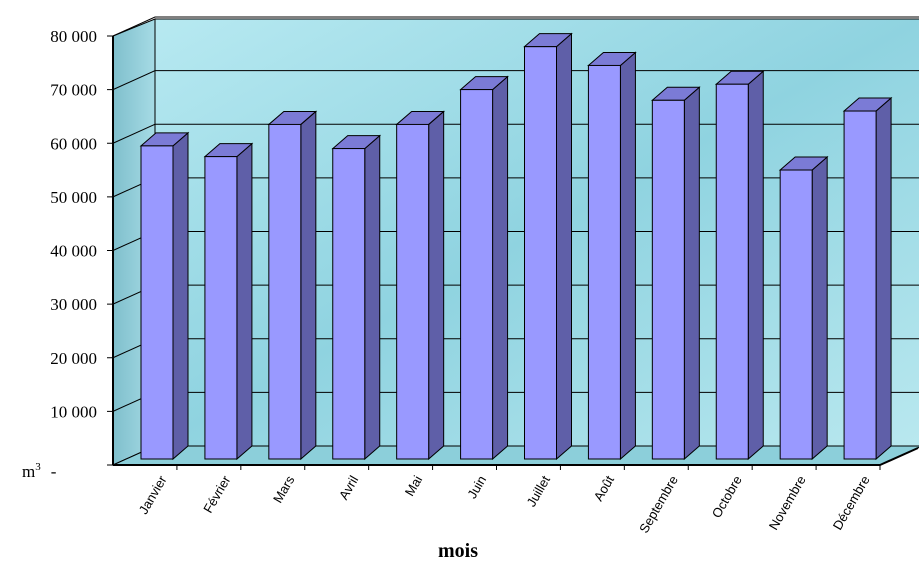  Describe the element at coordinates (414, 486) in the screenshot. I see `x-tick-label: Mai` at that location.